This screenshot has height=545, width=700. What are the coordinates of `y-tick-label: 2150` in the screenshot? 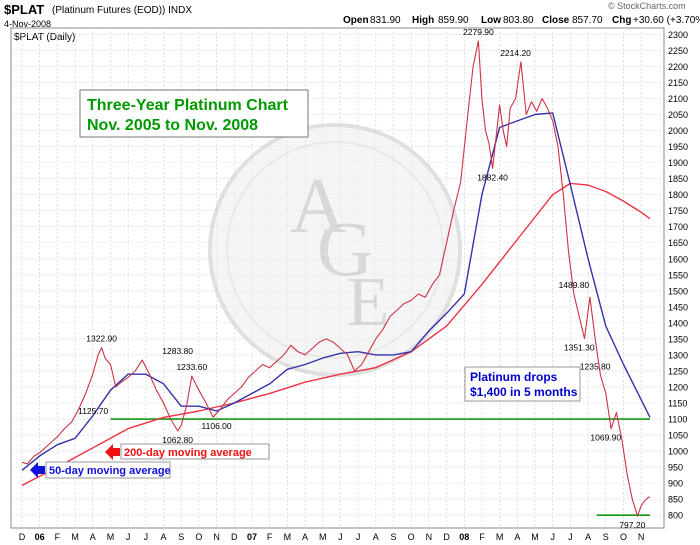 It's located at (678, 83).